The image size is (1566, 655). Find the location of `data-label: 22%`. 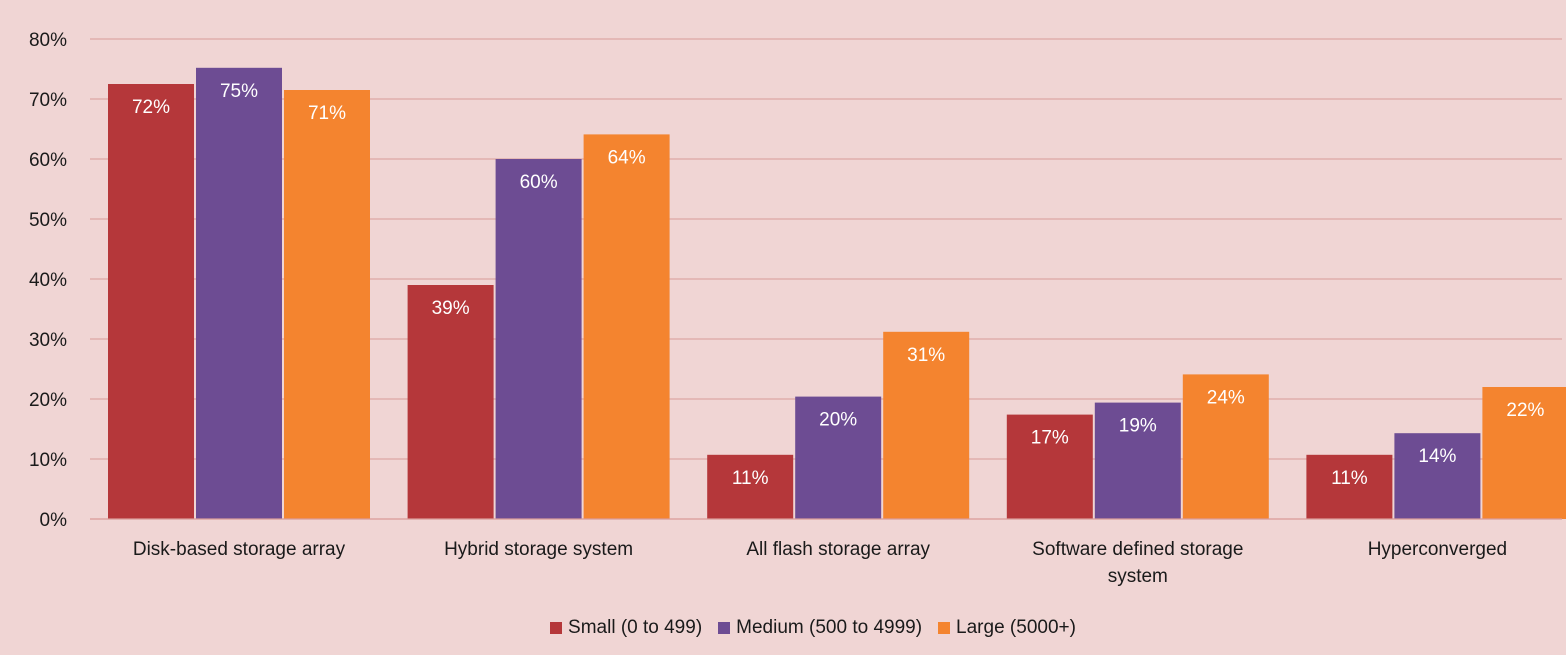

data-label: 22% is located at coordinates (1525, 410).